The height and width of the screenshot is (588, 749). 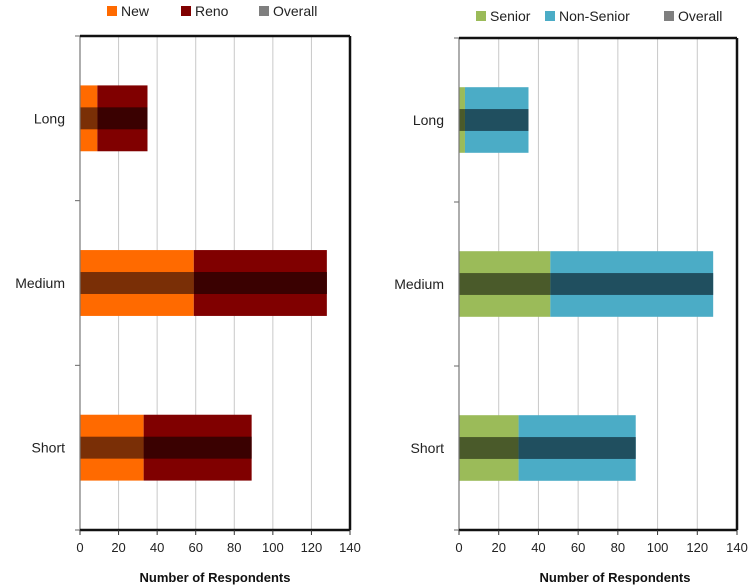 What do you see at coordinates (510, 16) in the screenshot?
I see `legend-label-senior: Senior` at bounding box center [510, 16].